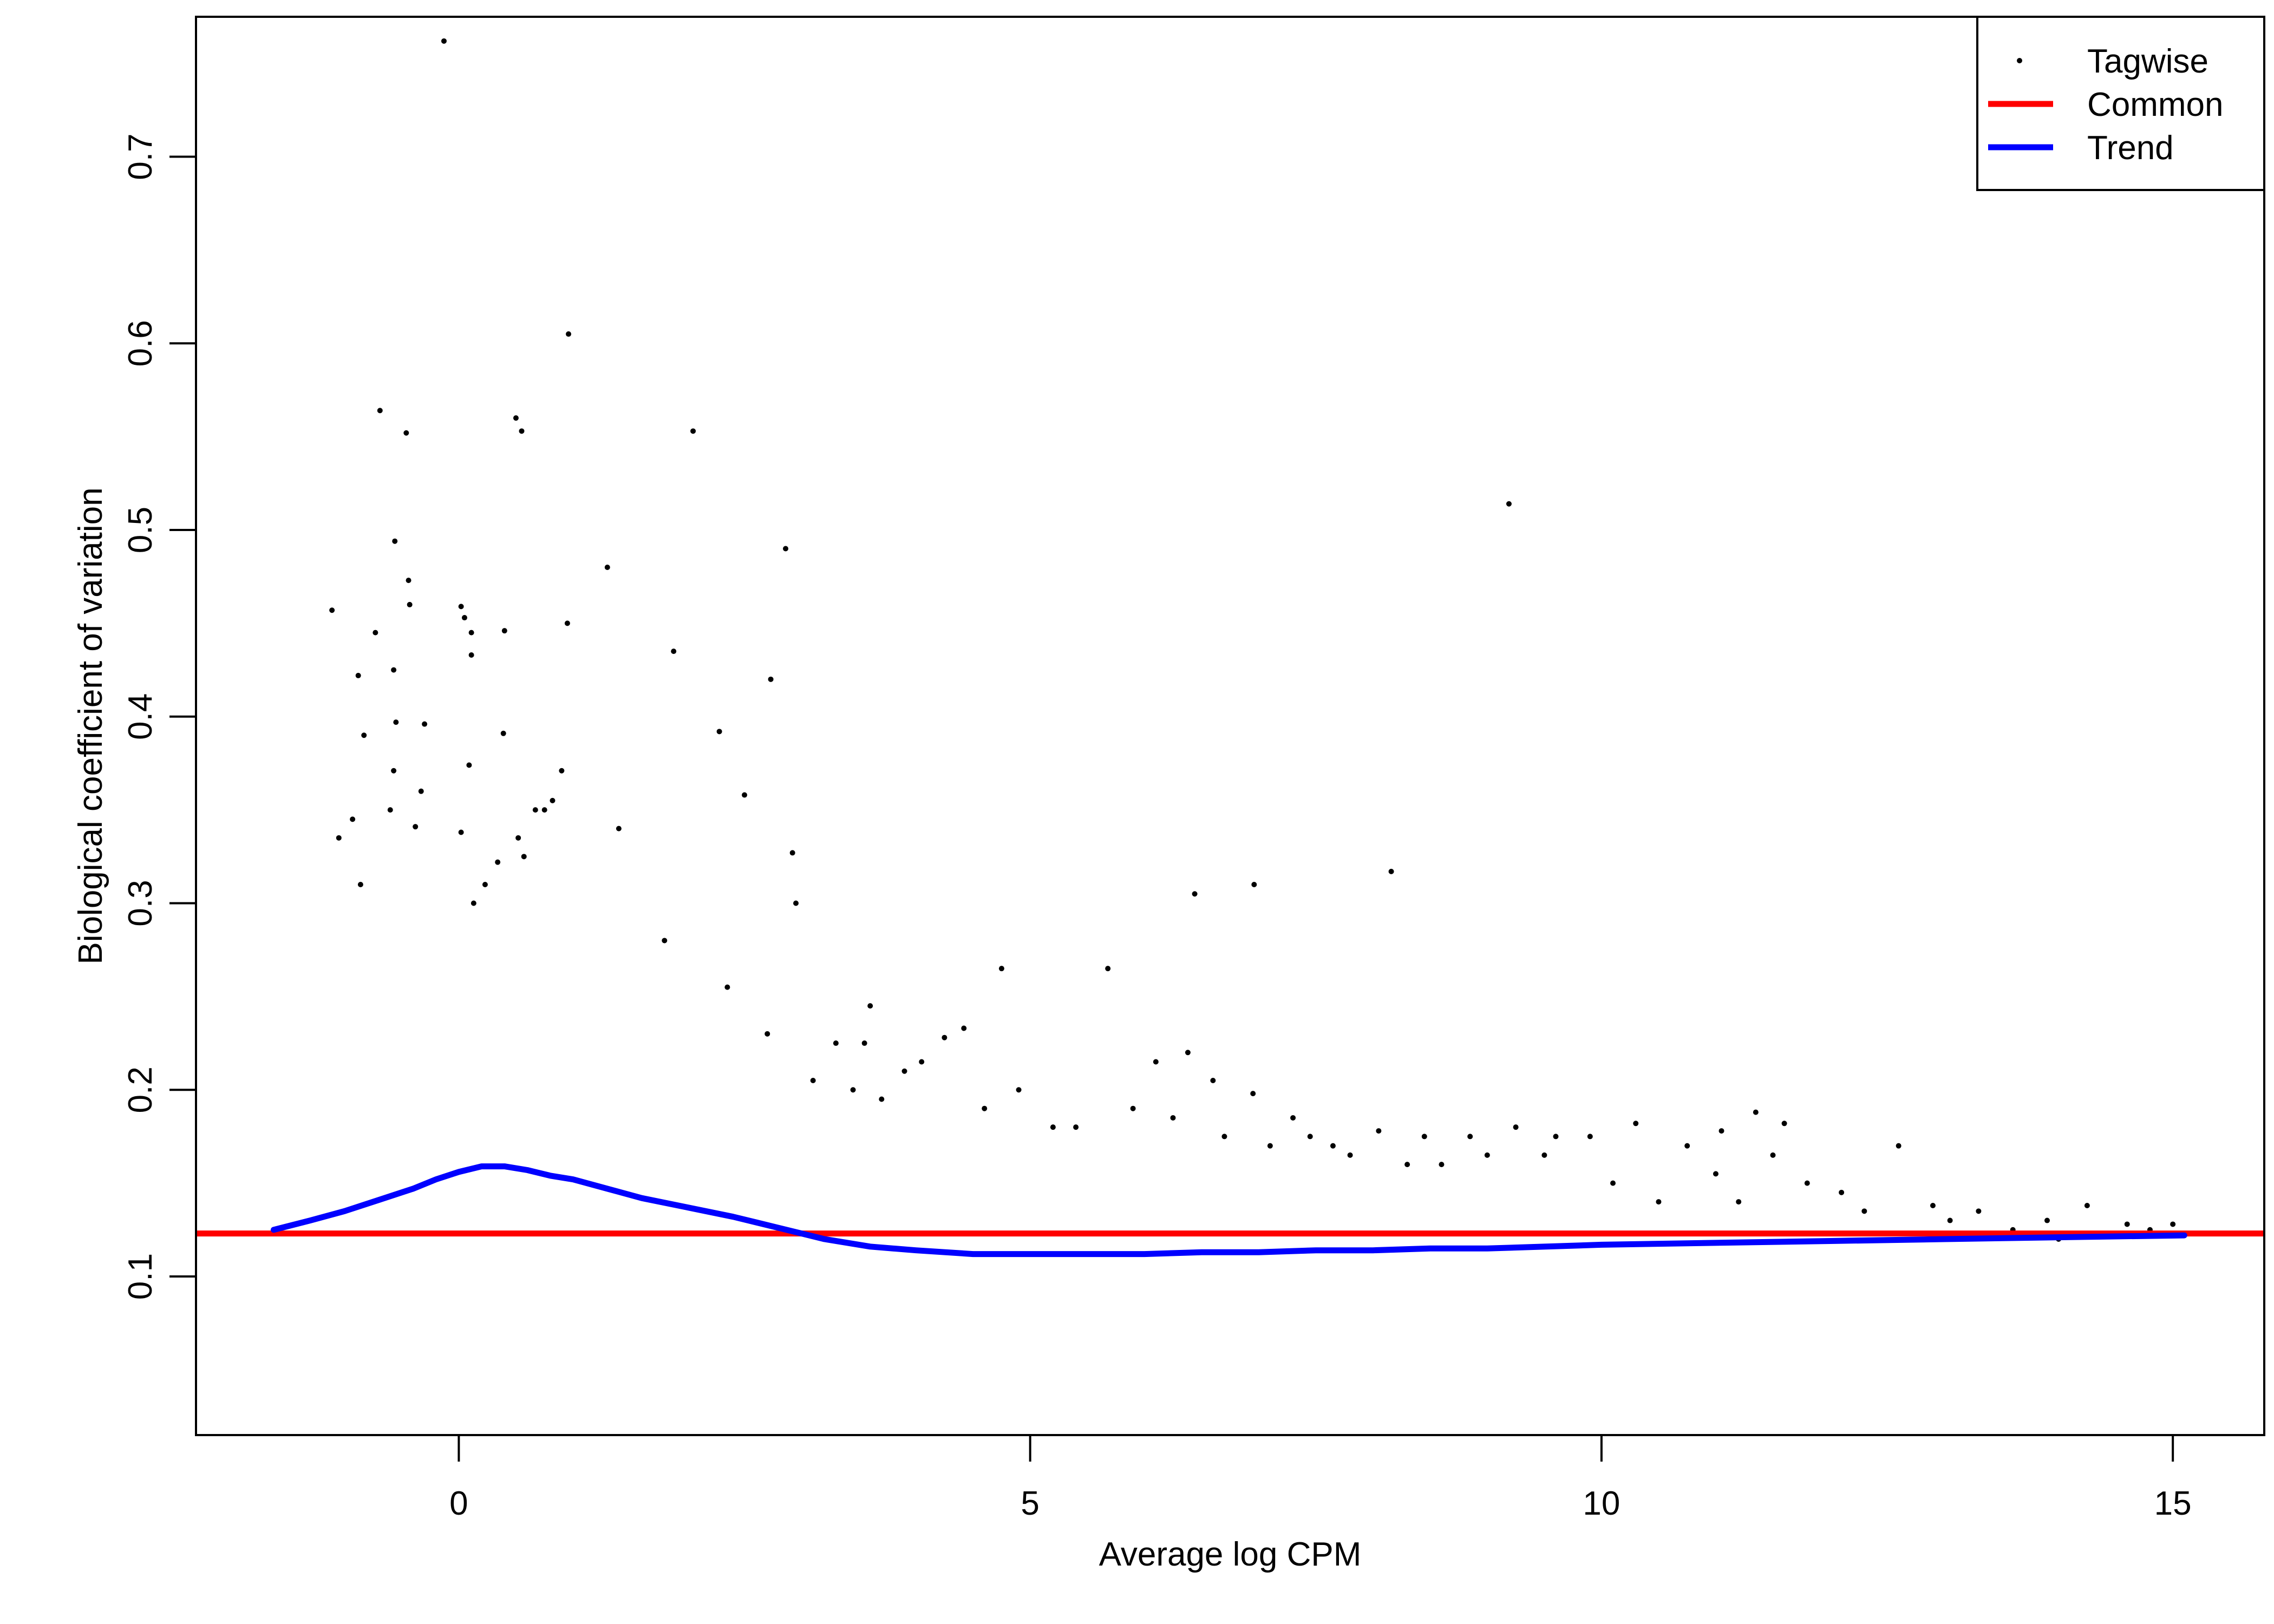  What do you see at coordinates (140, 716) in the screenshot?
I see `y-tick-label: 0.4` at bounding box center [140, 716].